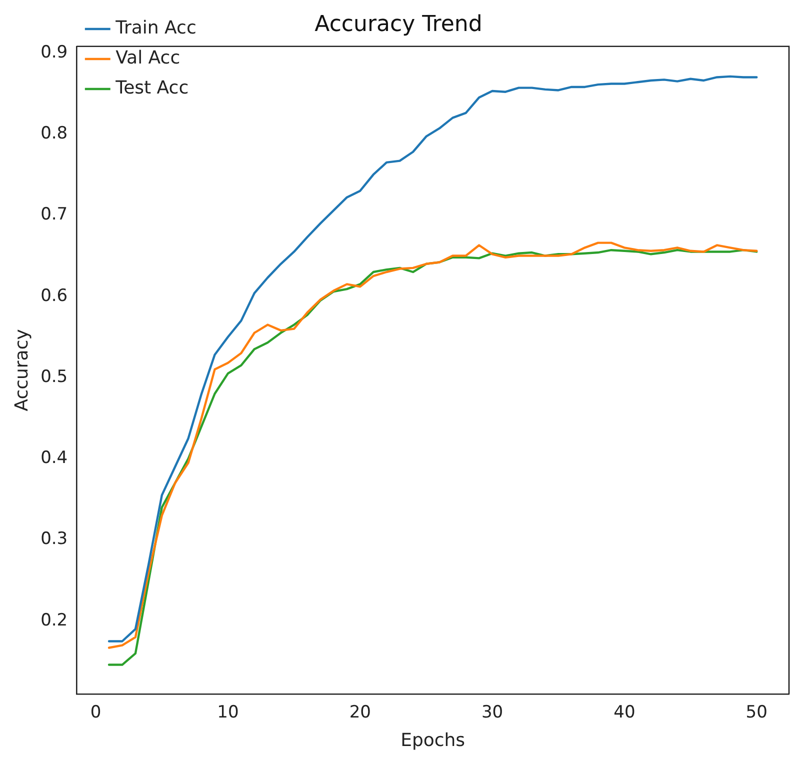  I want to click on y-axis-title: Accuracy, so click(21, 370).